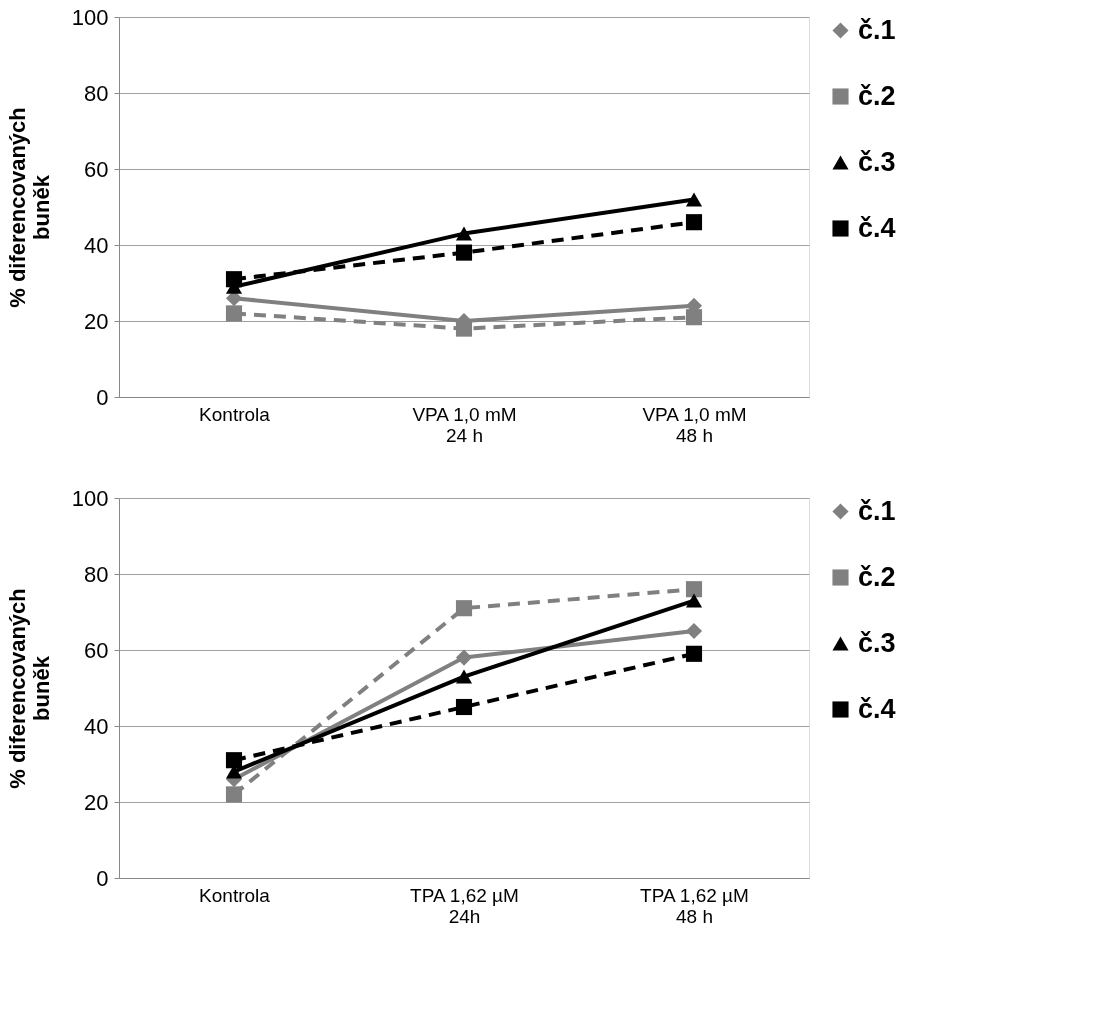  I want to click on x-tick-label: TPA 1,62 µM 24h, so click(464, 905).